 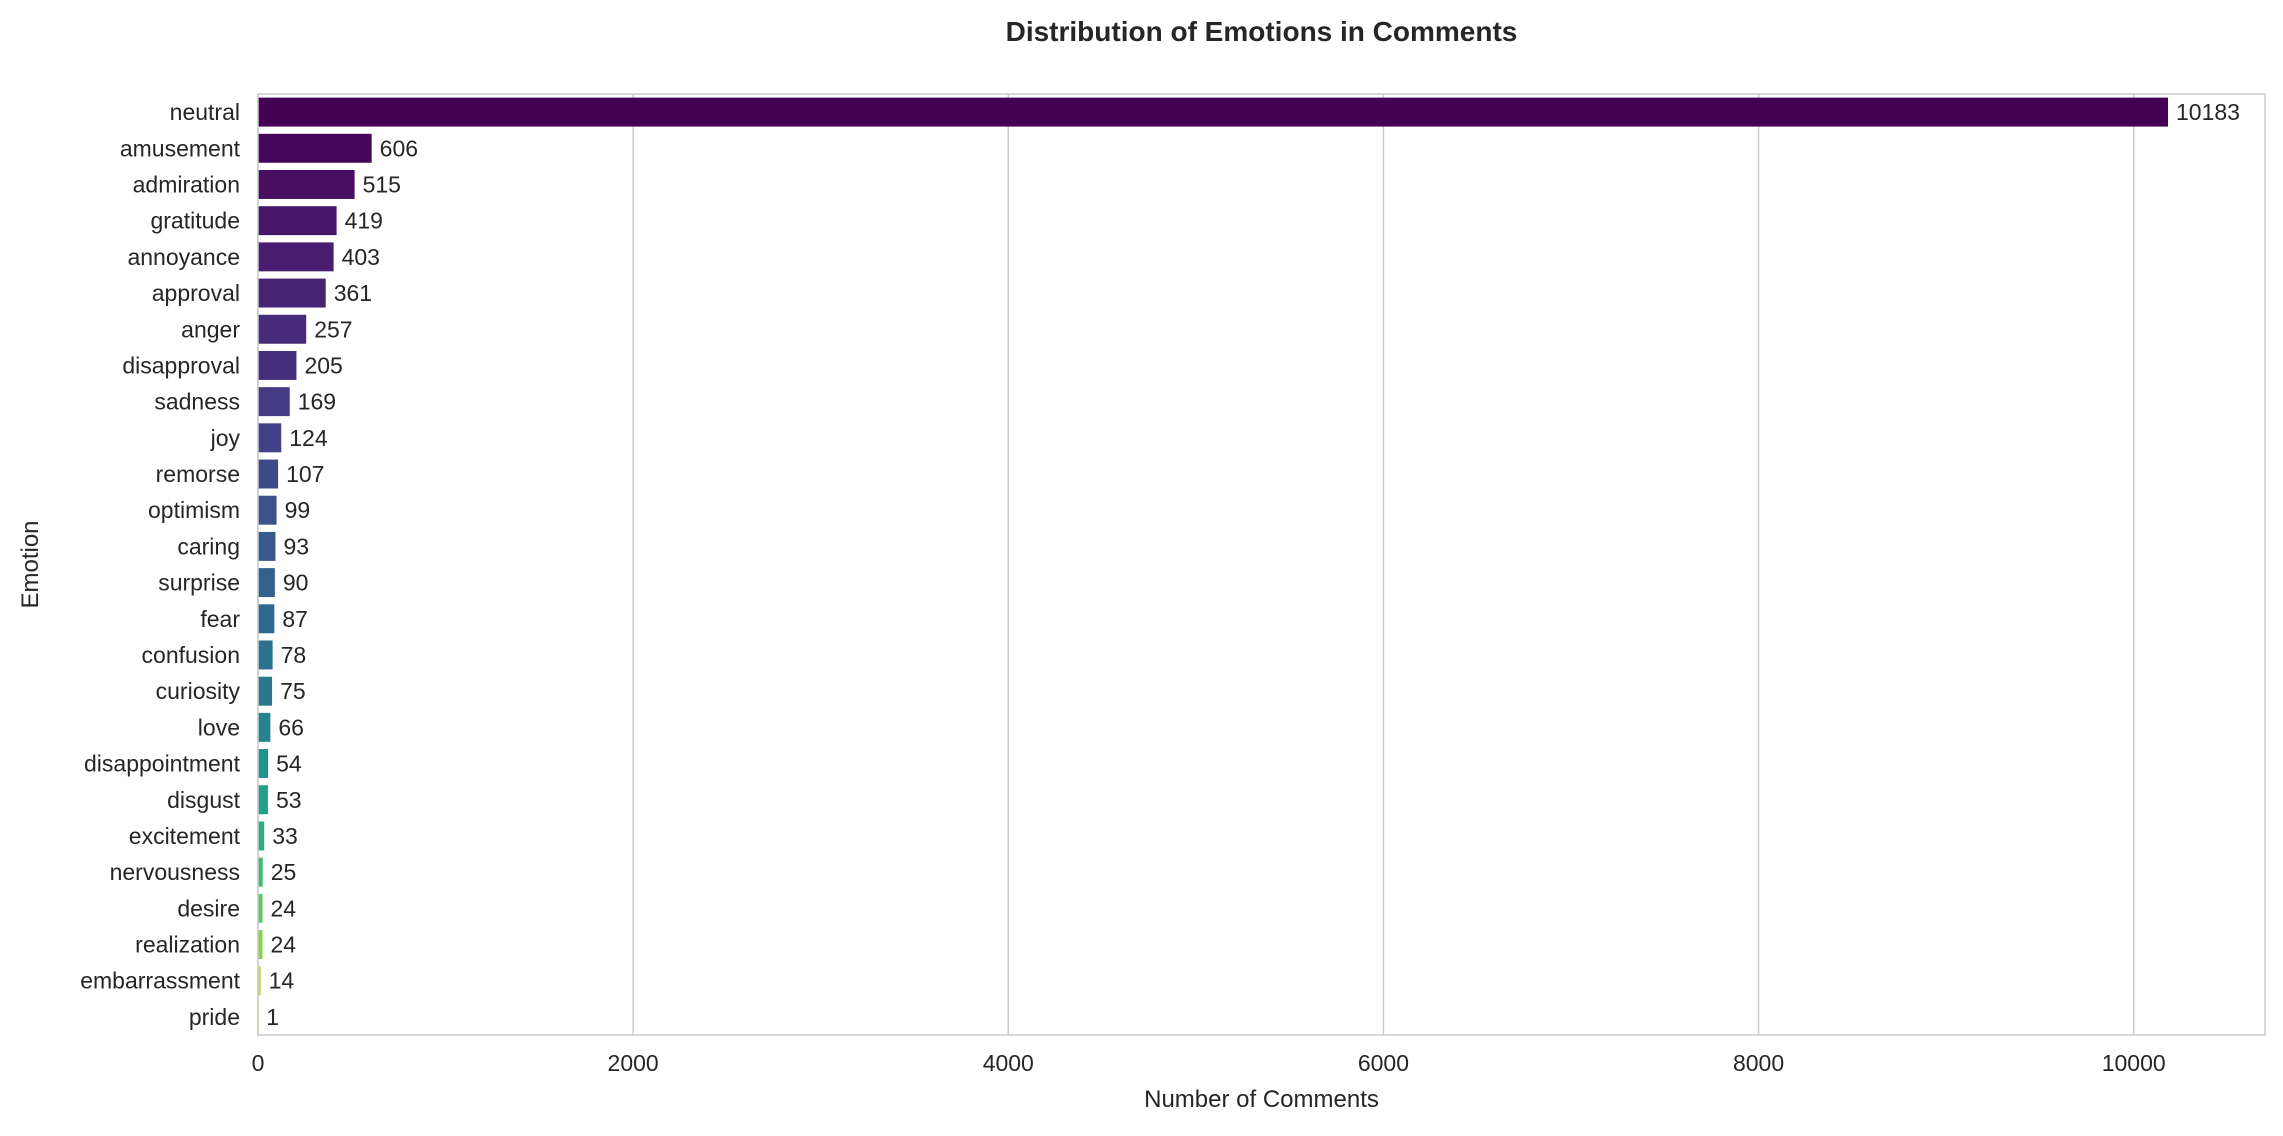 I want to click on y-tick-label: optimism, so click(x=194, y=510).